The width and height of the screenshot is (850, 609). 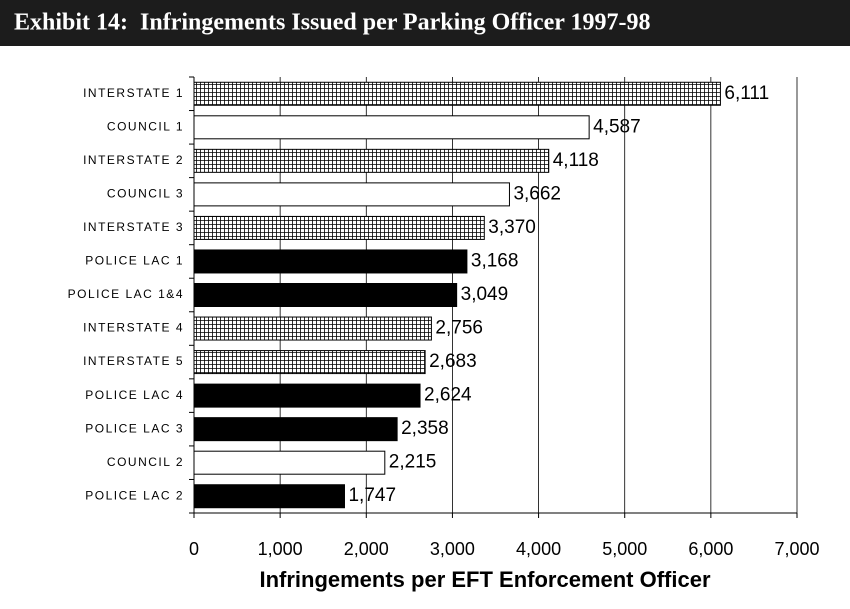 I want to click on value-label: 2,756, so click(x=459, y=328).